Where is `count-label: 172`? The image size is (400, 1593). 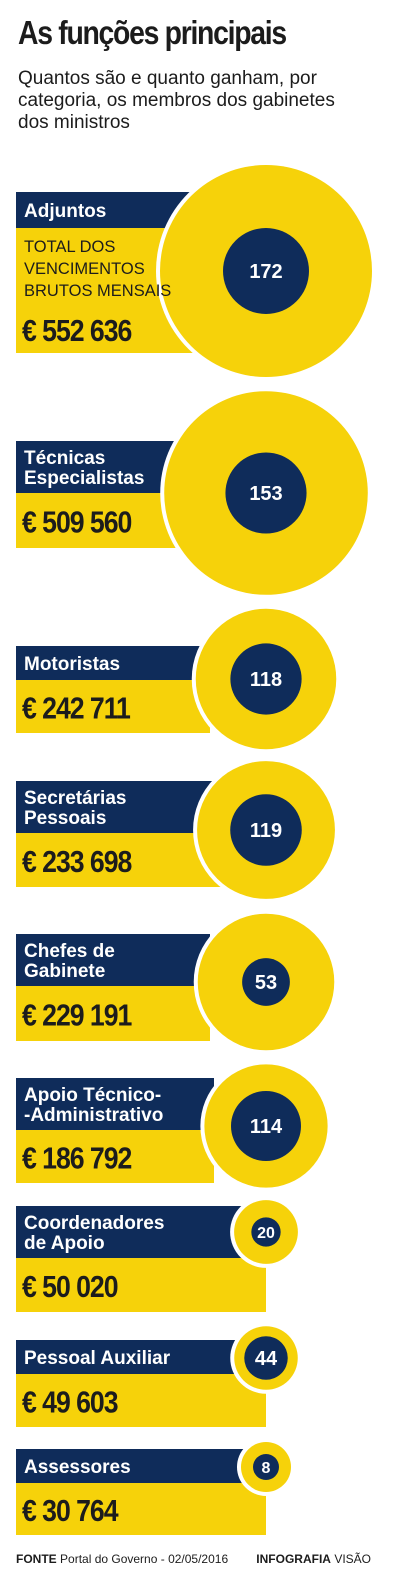
count-label: 172 is located at coordinates (265, 272).